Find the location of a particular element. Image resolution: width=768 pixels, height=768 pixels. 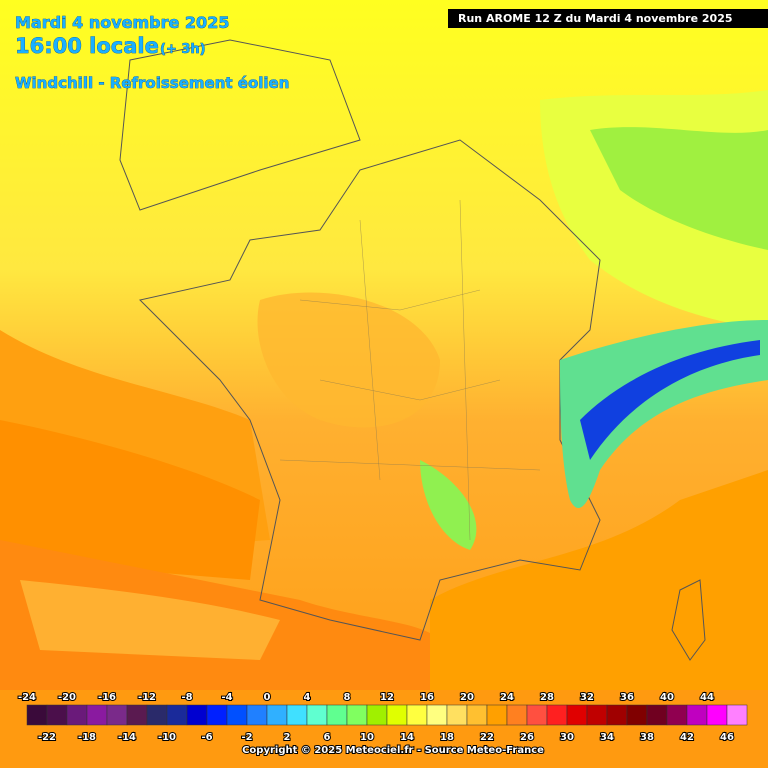

sea-area is located at coordinates (130, 500).